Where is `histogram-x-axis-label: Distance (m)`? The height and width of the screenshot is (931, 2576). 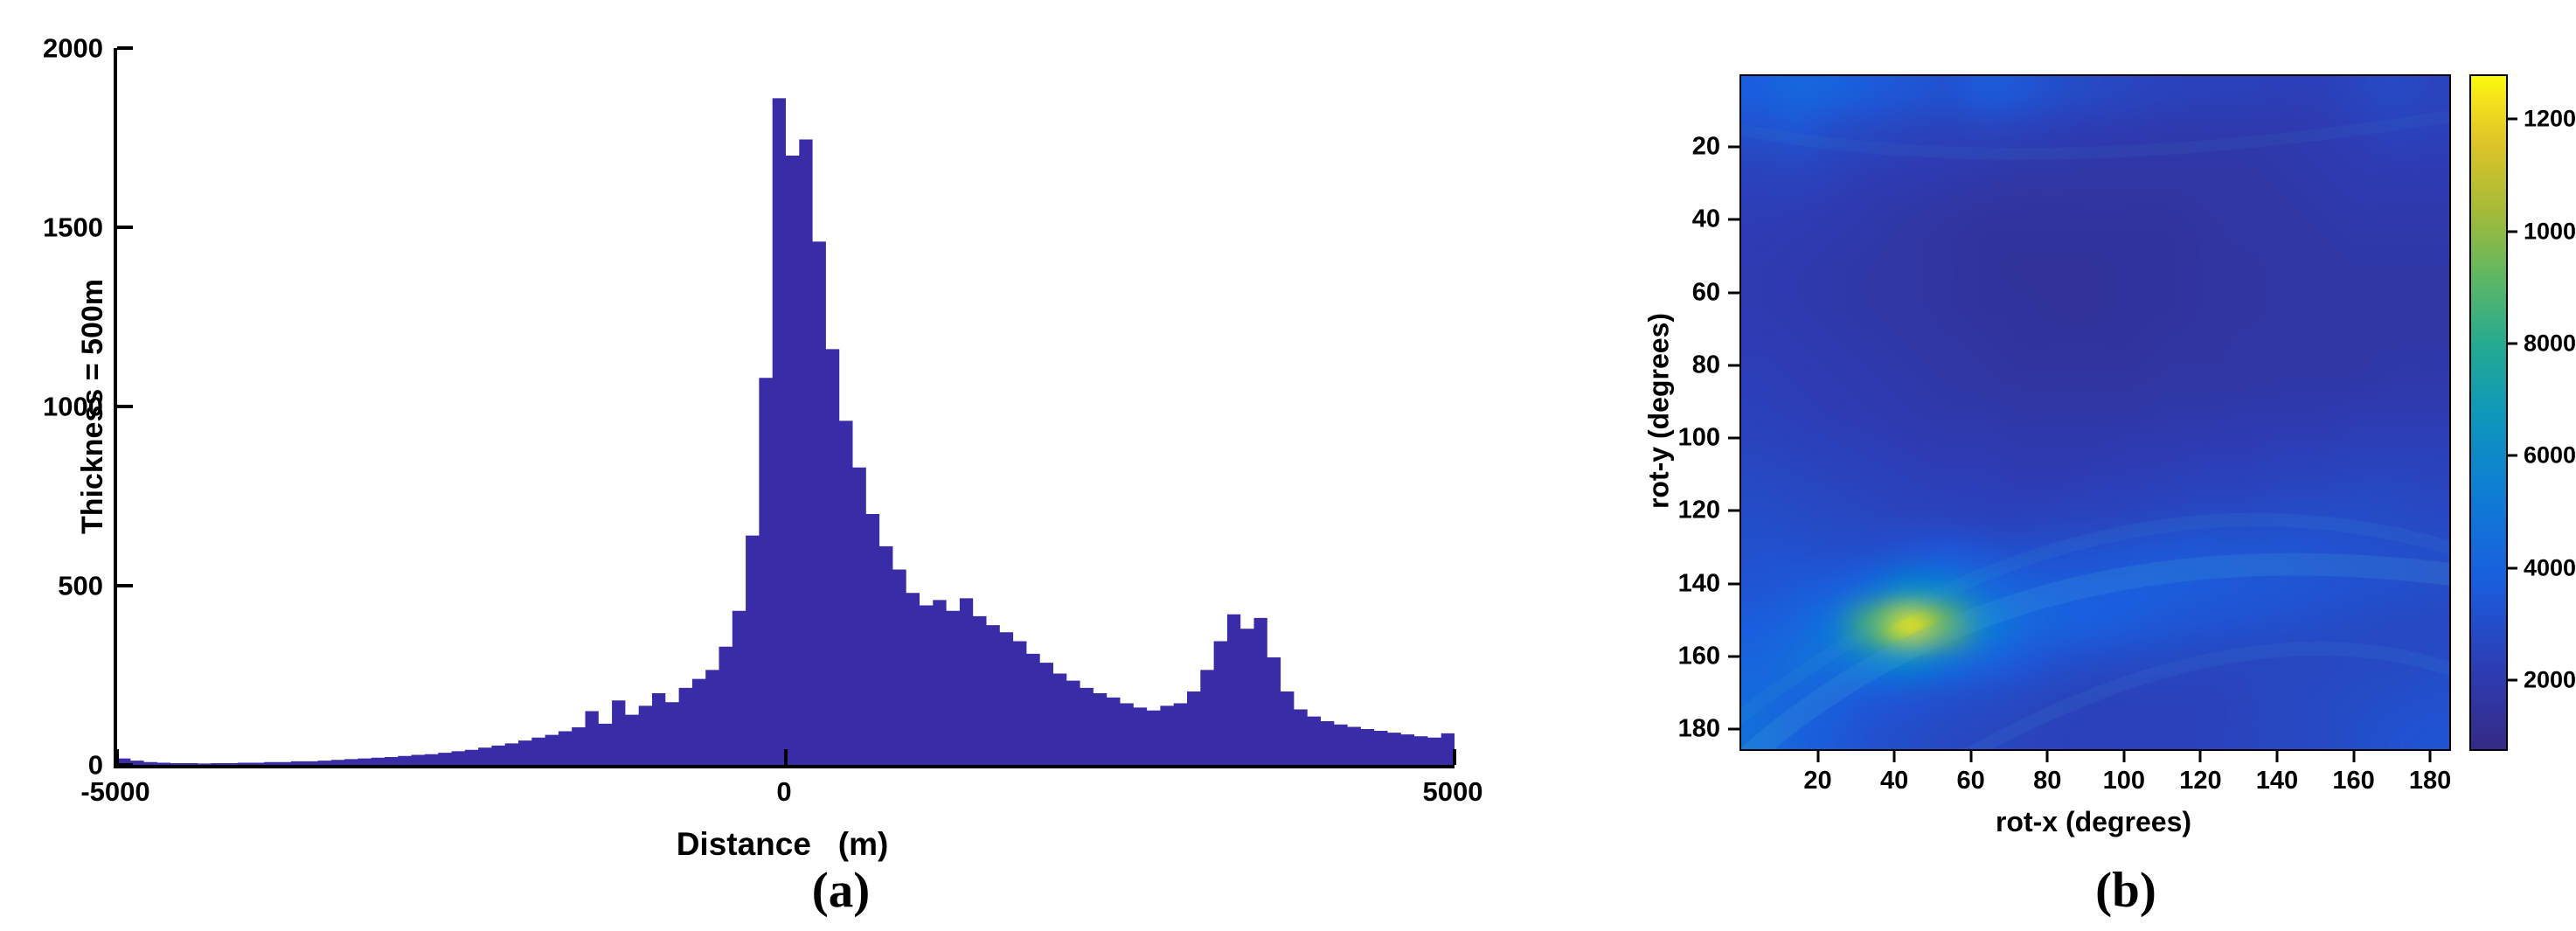 histogram-x-axis-label: Distance (m) is located at coordinates (782, 844).